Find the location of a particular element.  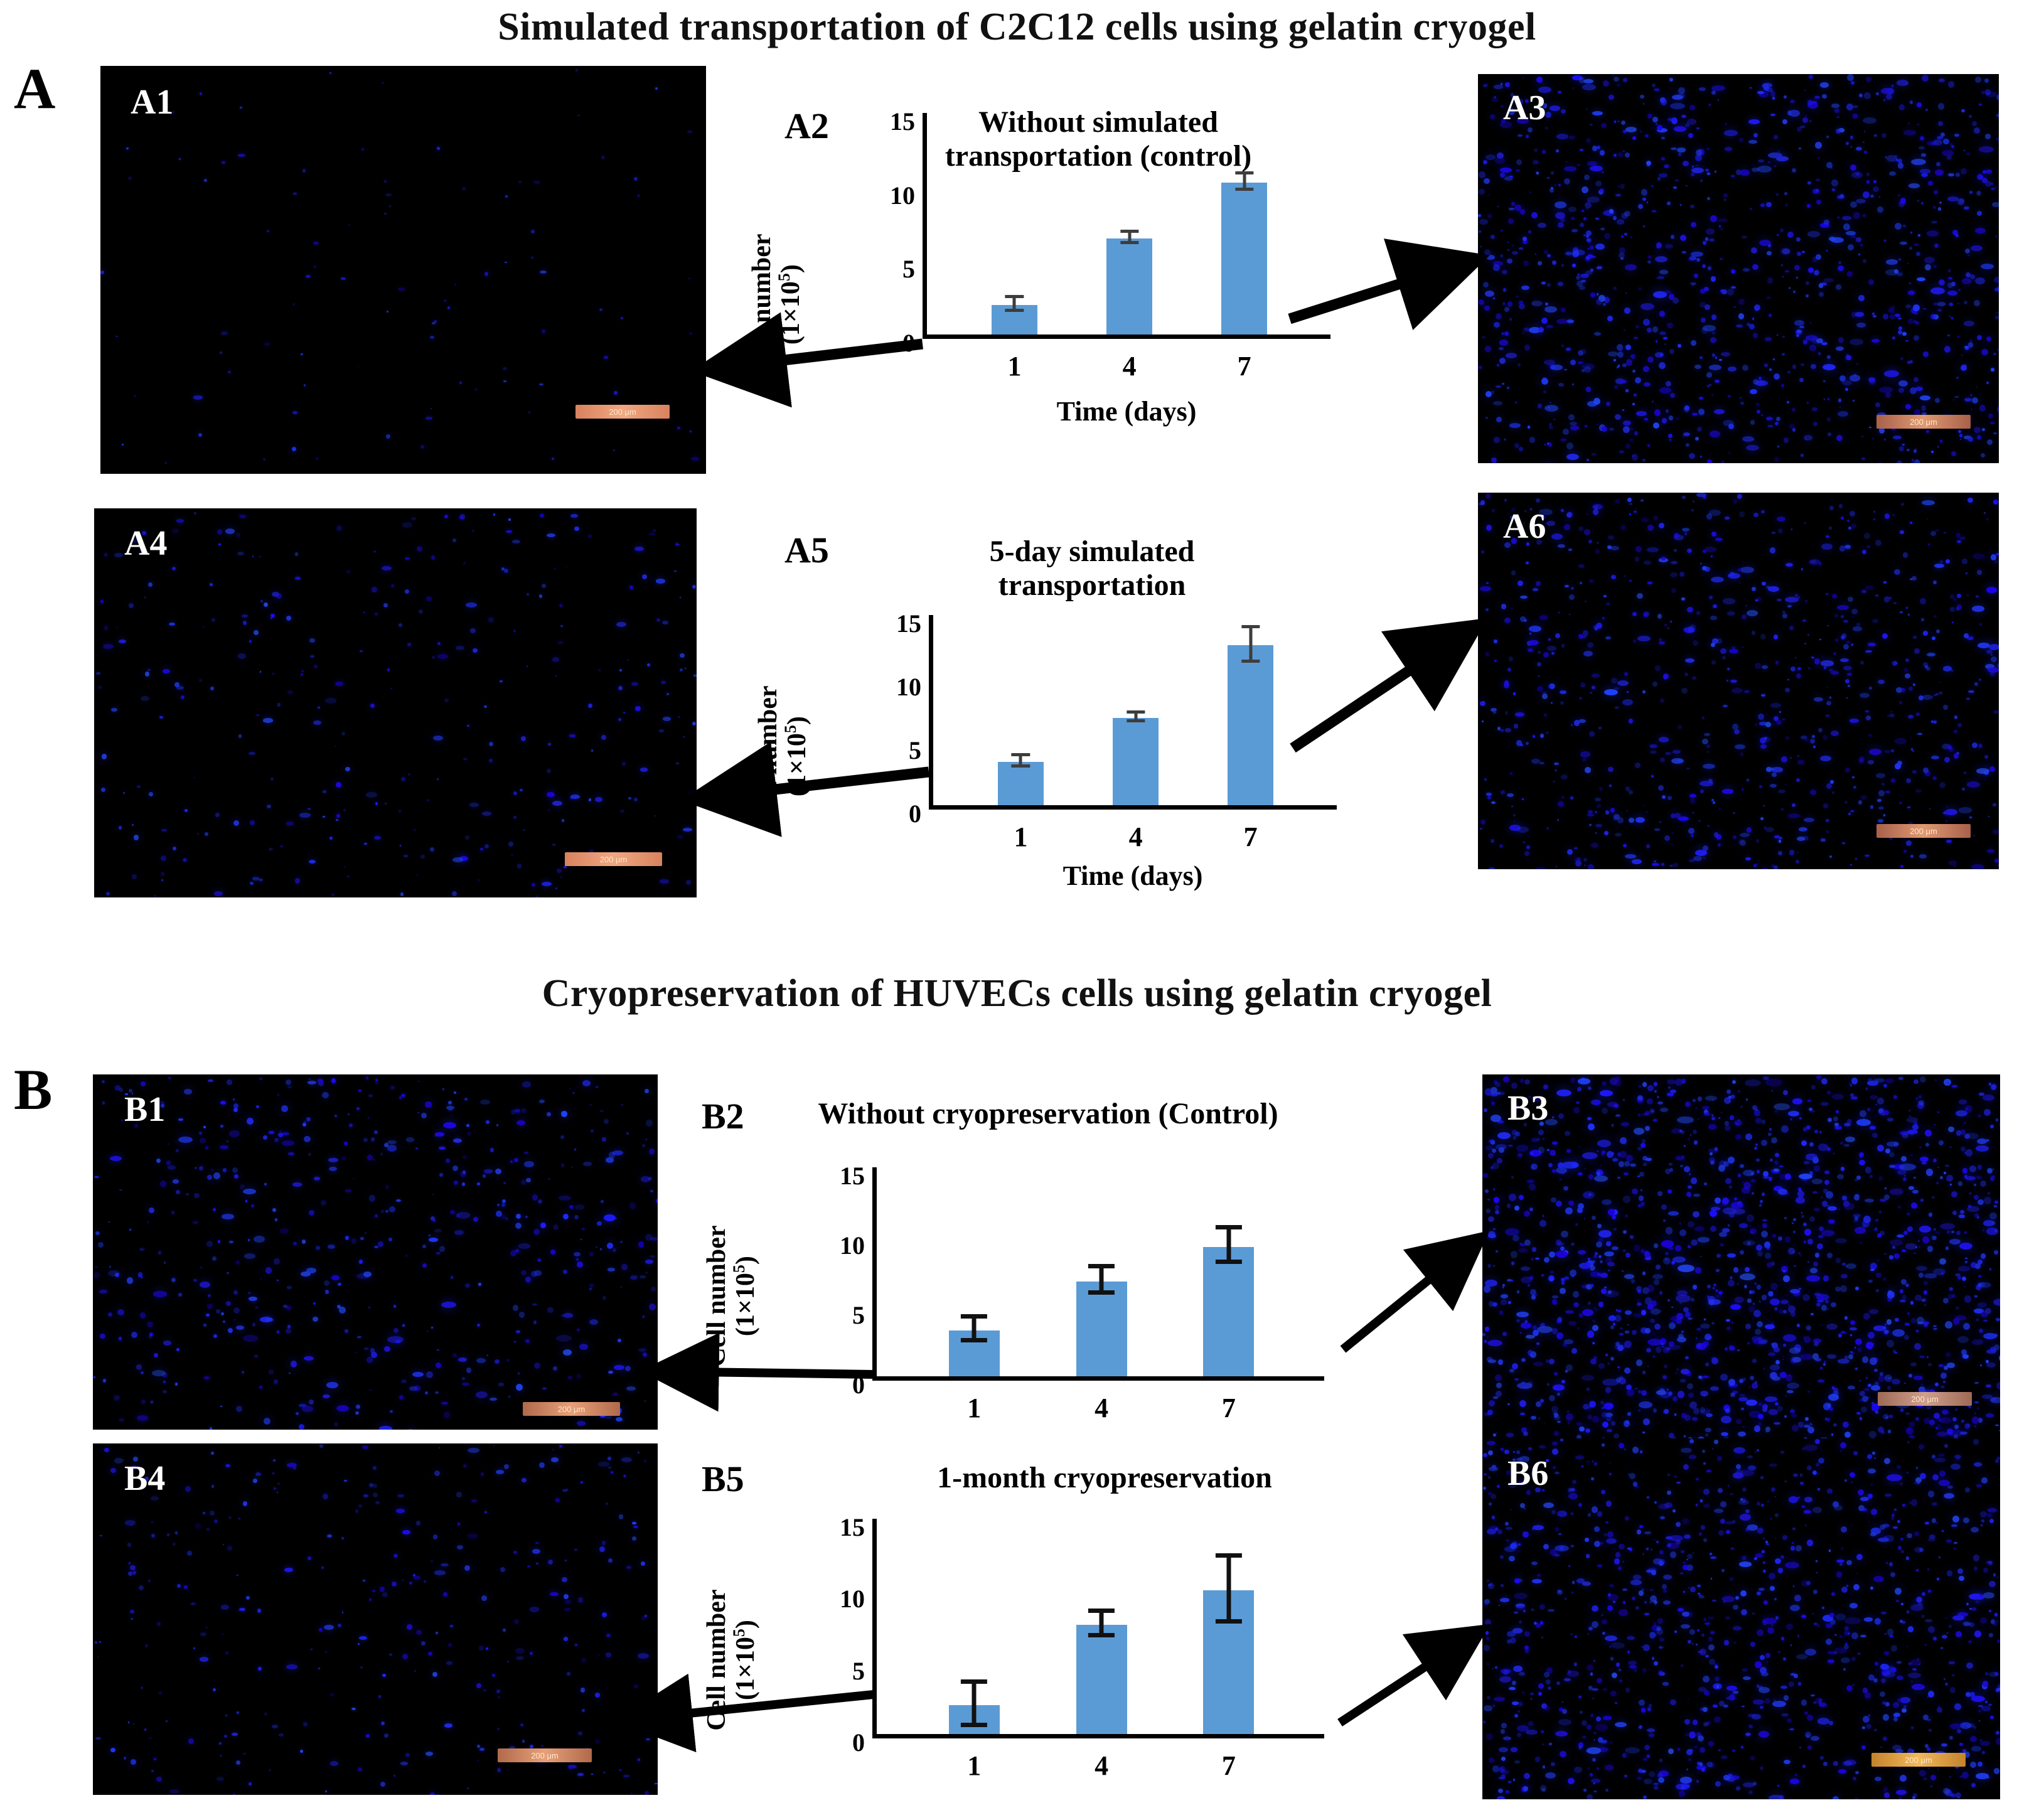

chart-a5-plot-area: 0 5 10 15 1 4 7 is located at coordinates (1116, 731).